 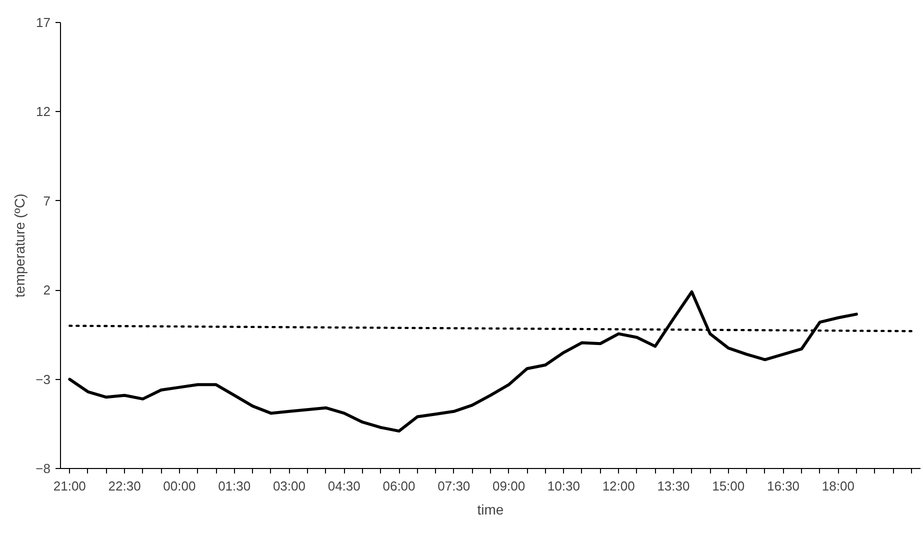 I want to click on y-tick-label: 12, so click(x=43, y=112).